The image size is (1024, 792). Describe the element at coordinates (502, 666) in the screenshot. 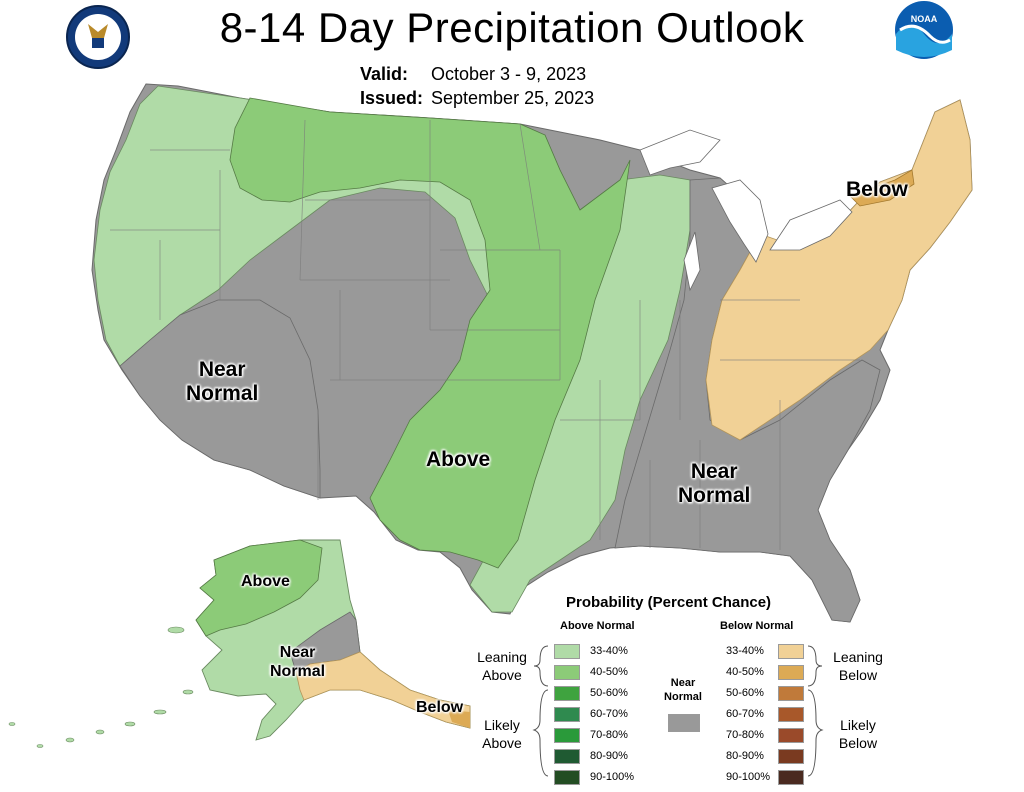

I see `legend-leaning-above: Leaning Above` at that location.